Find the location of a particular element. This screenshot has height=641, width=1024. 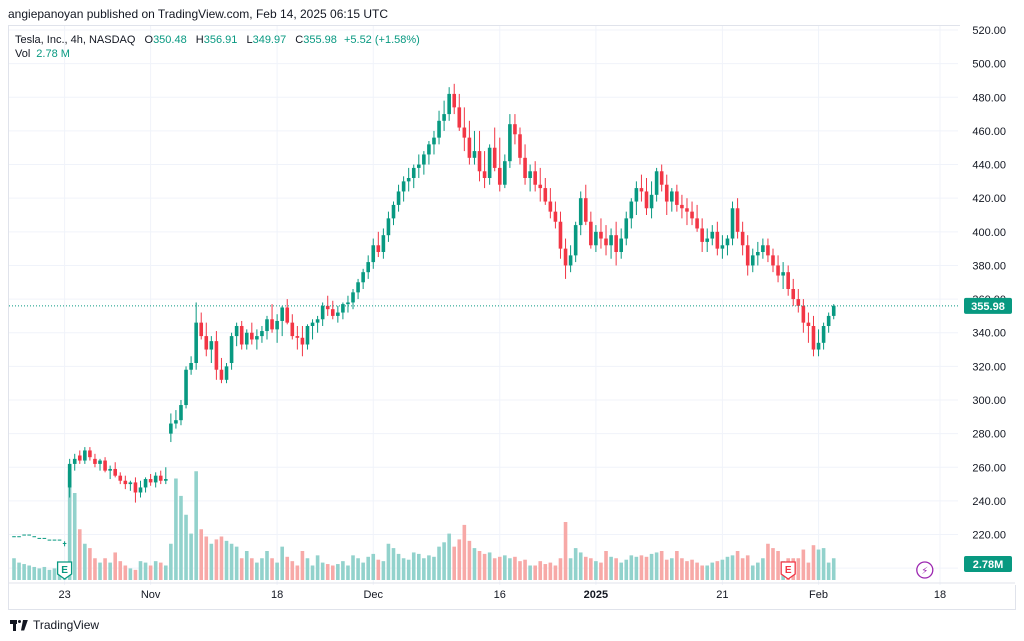

tradingview-brand: TradingView is located at coordinates (66, 625).